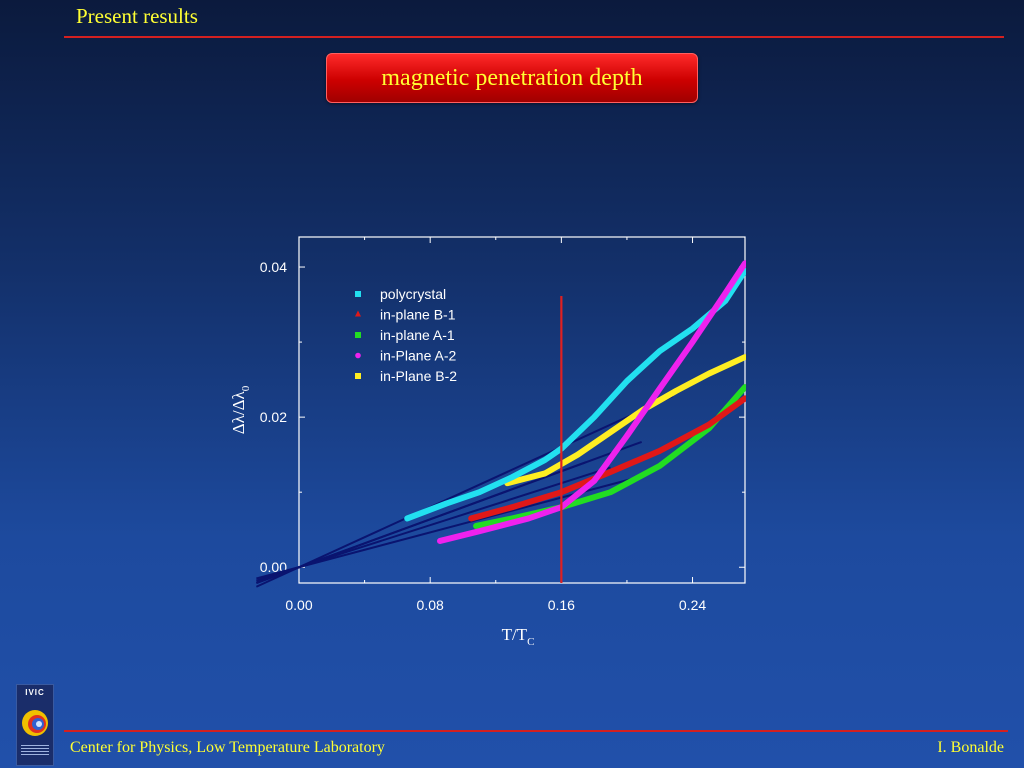 This screenshot has width=1024, height=768. I want to click on top-divider, so click(534, 37).